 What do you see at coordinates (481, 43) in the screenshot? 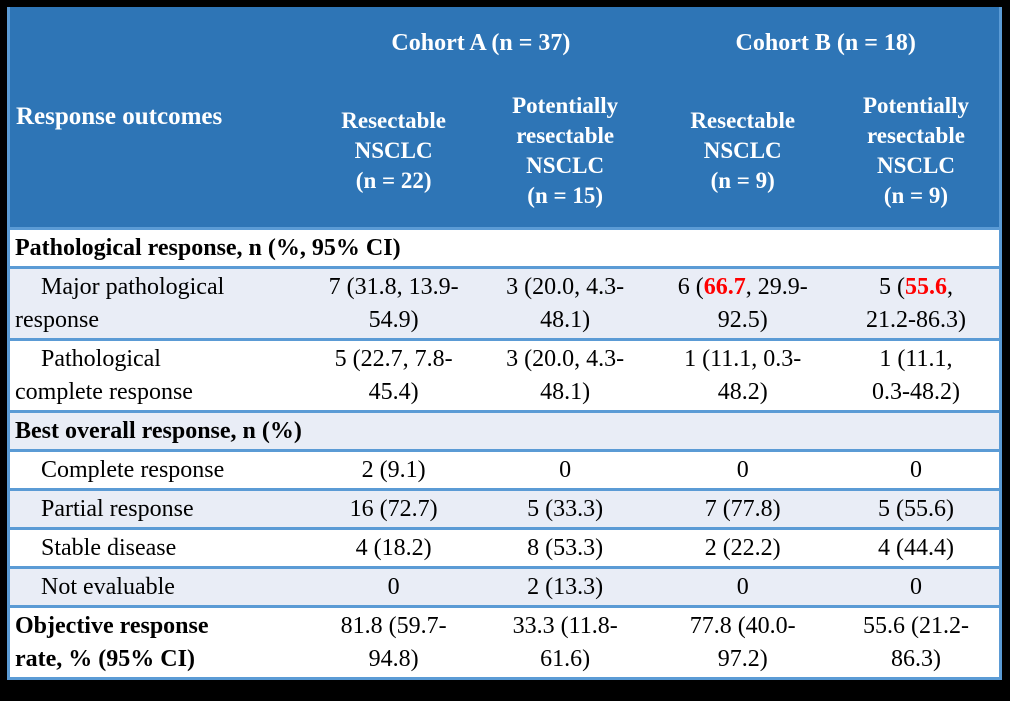
I see `cohort-a-header: Cohort A (n = 37)` at bounding box center [481, 43].